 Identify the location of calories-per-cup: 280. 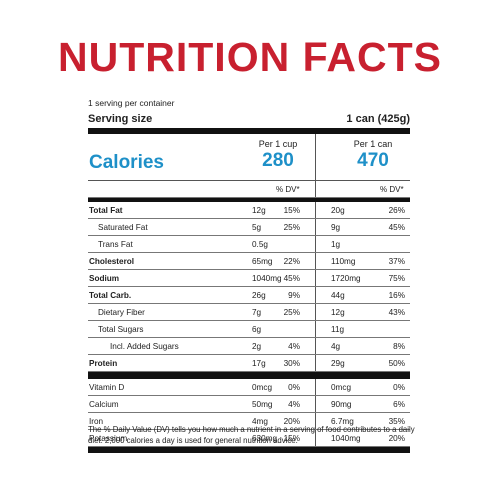
(278, 160).